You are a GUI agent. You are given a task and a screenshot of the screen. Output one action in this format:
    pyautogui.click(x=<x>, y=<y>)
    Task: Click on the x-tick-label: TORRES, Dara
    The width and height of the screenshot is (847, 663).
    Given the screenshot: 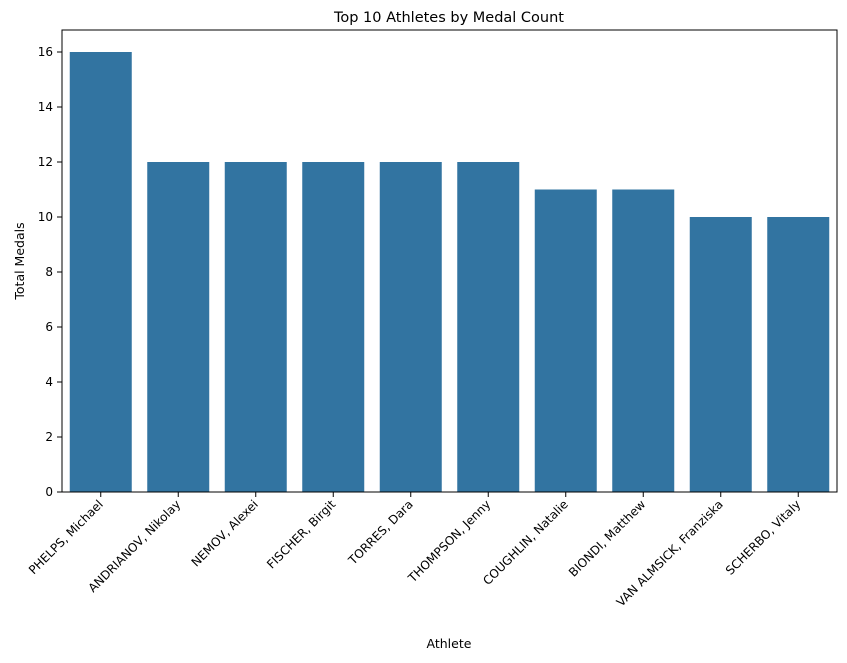 What is the action you would take?
    pyautogui.click(x=380, y=532)
    